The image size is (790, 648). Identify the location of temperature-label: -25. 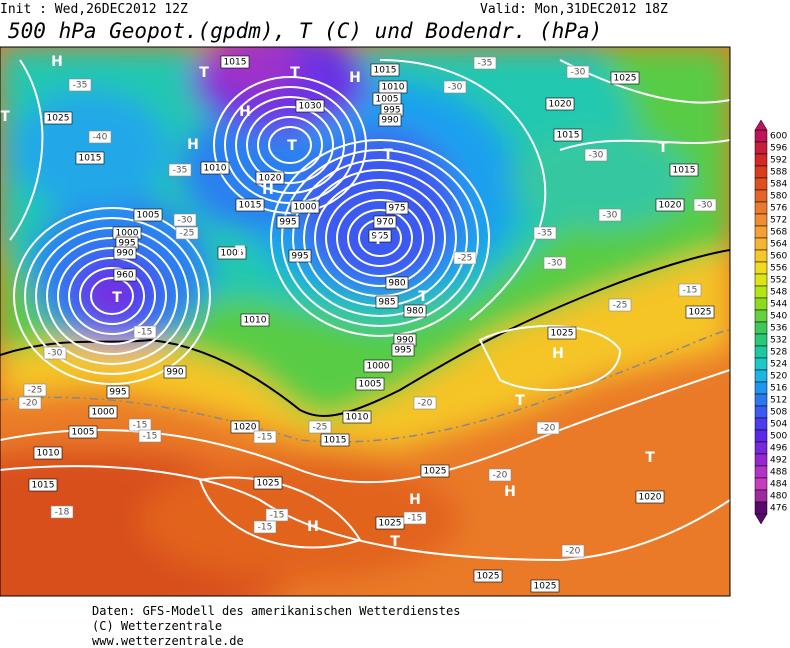
(187, 234).